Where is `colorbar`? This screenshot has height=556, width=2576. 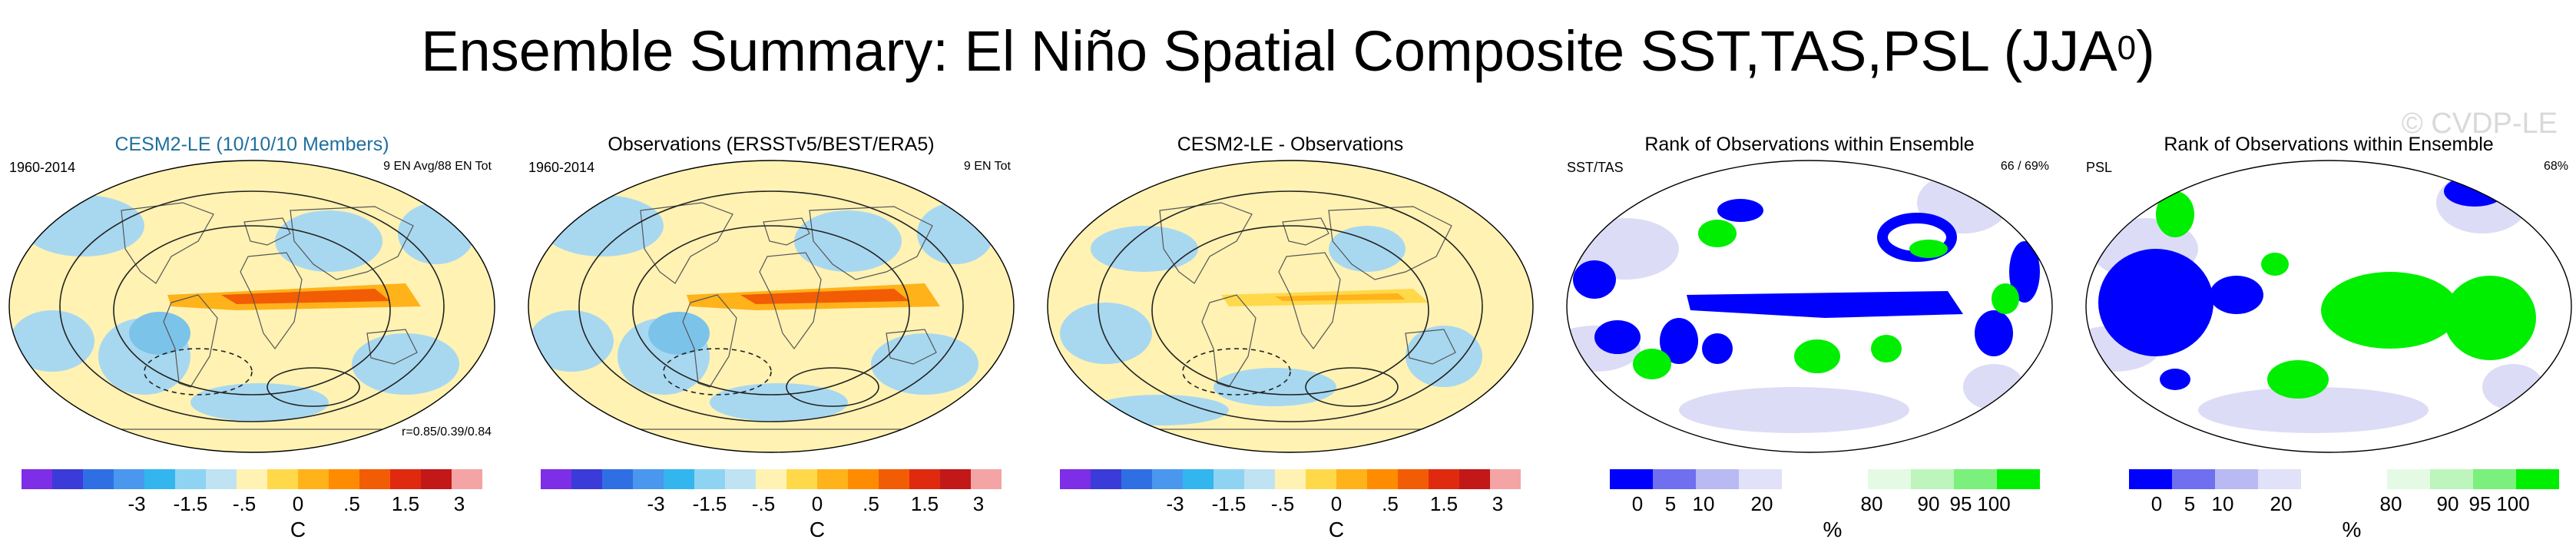 colorbar is located at coordinates (252, 479).